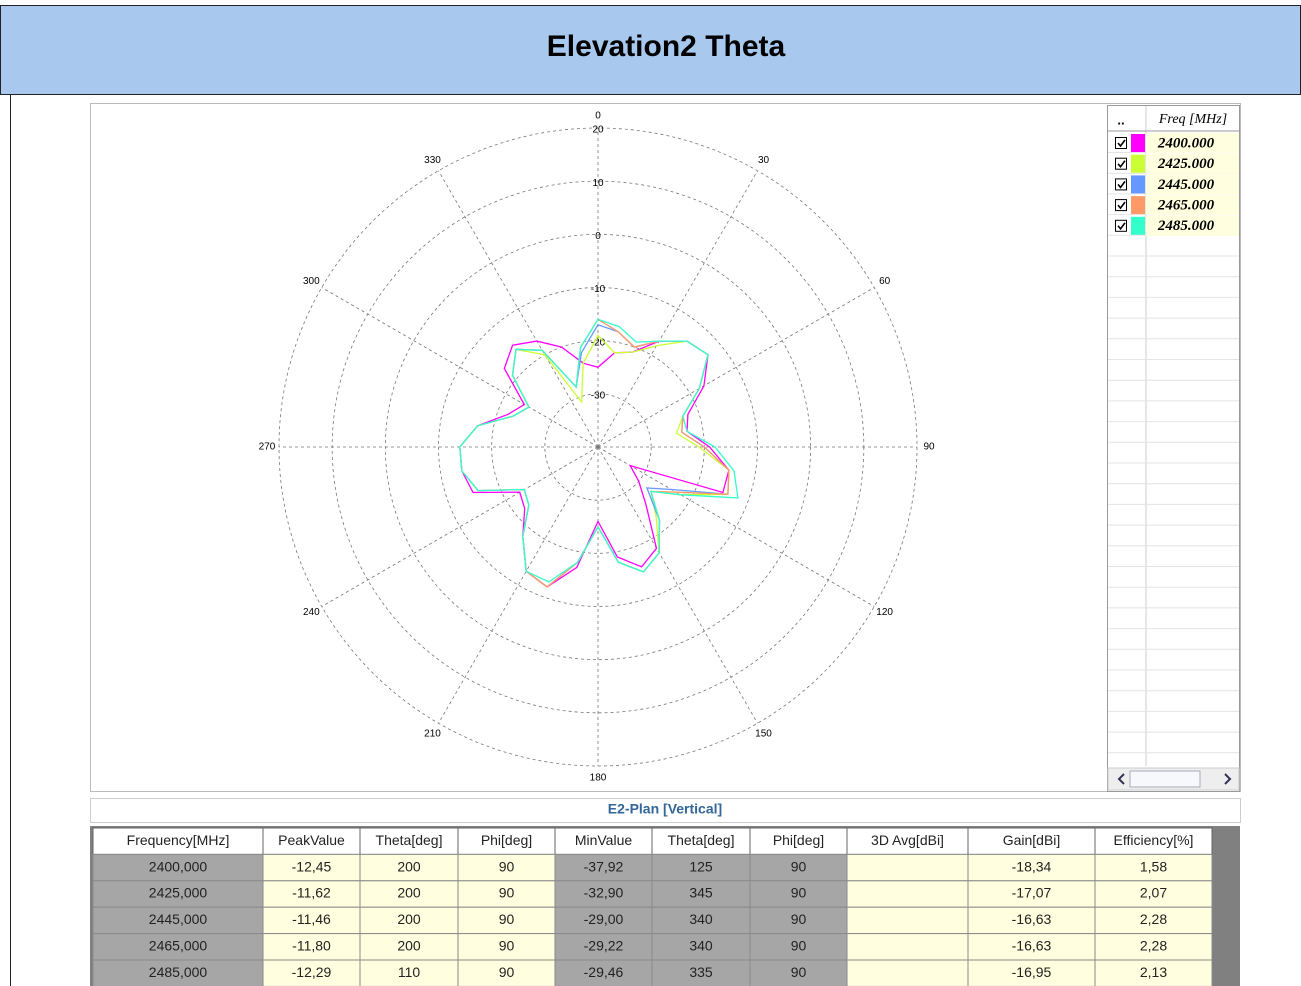 This screenshot has height=986, width=1301. What do you see at coordinates (1186, 143) in the screenshot?
I see `legend-label: 2400.000` at bounding box center [1186, 143].